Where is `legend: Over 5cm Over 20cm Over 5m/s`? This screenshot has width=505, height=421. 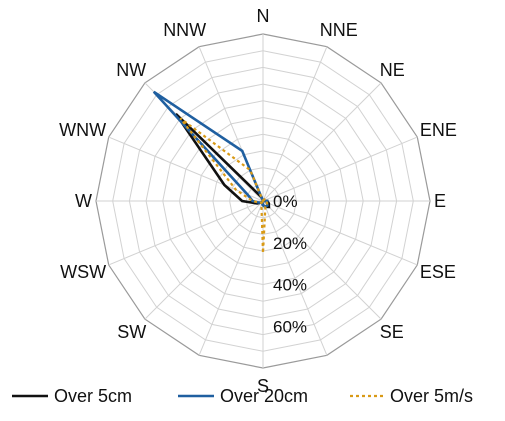 legend: Over 5cm Over 20cm Over 5m/s is located at coordinates (242, 396).